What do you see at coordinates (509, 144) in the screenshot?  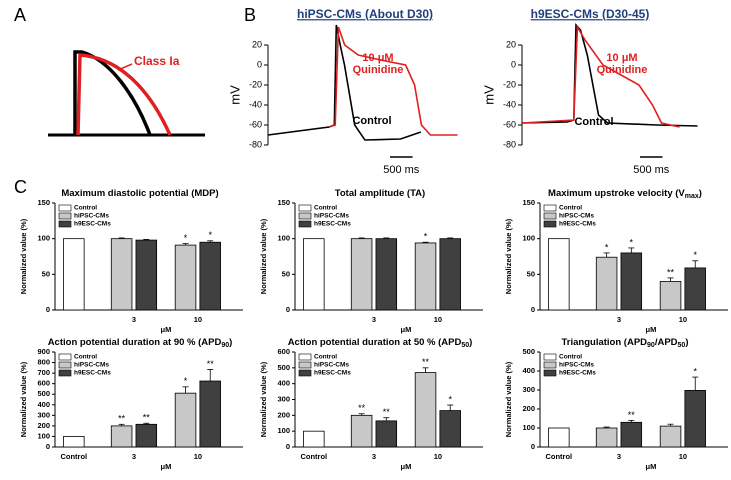 I see `y-tick-label: -80` at bounding box center [509, 144].